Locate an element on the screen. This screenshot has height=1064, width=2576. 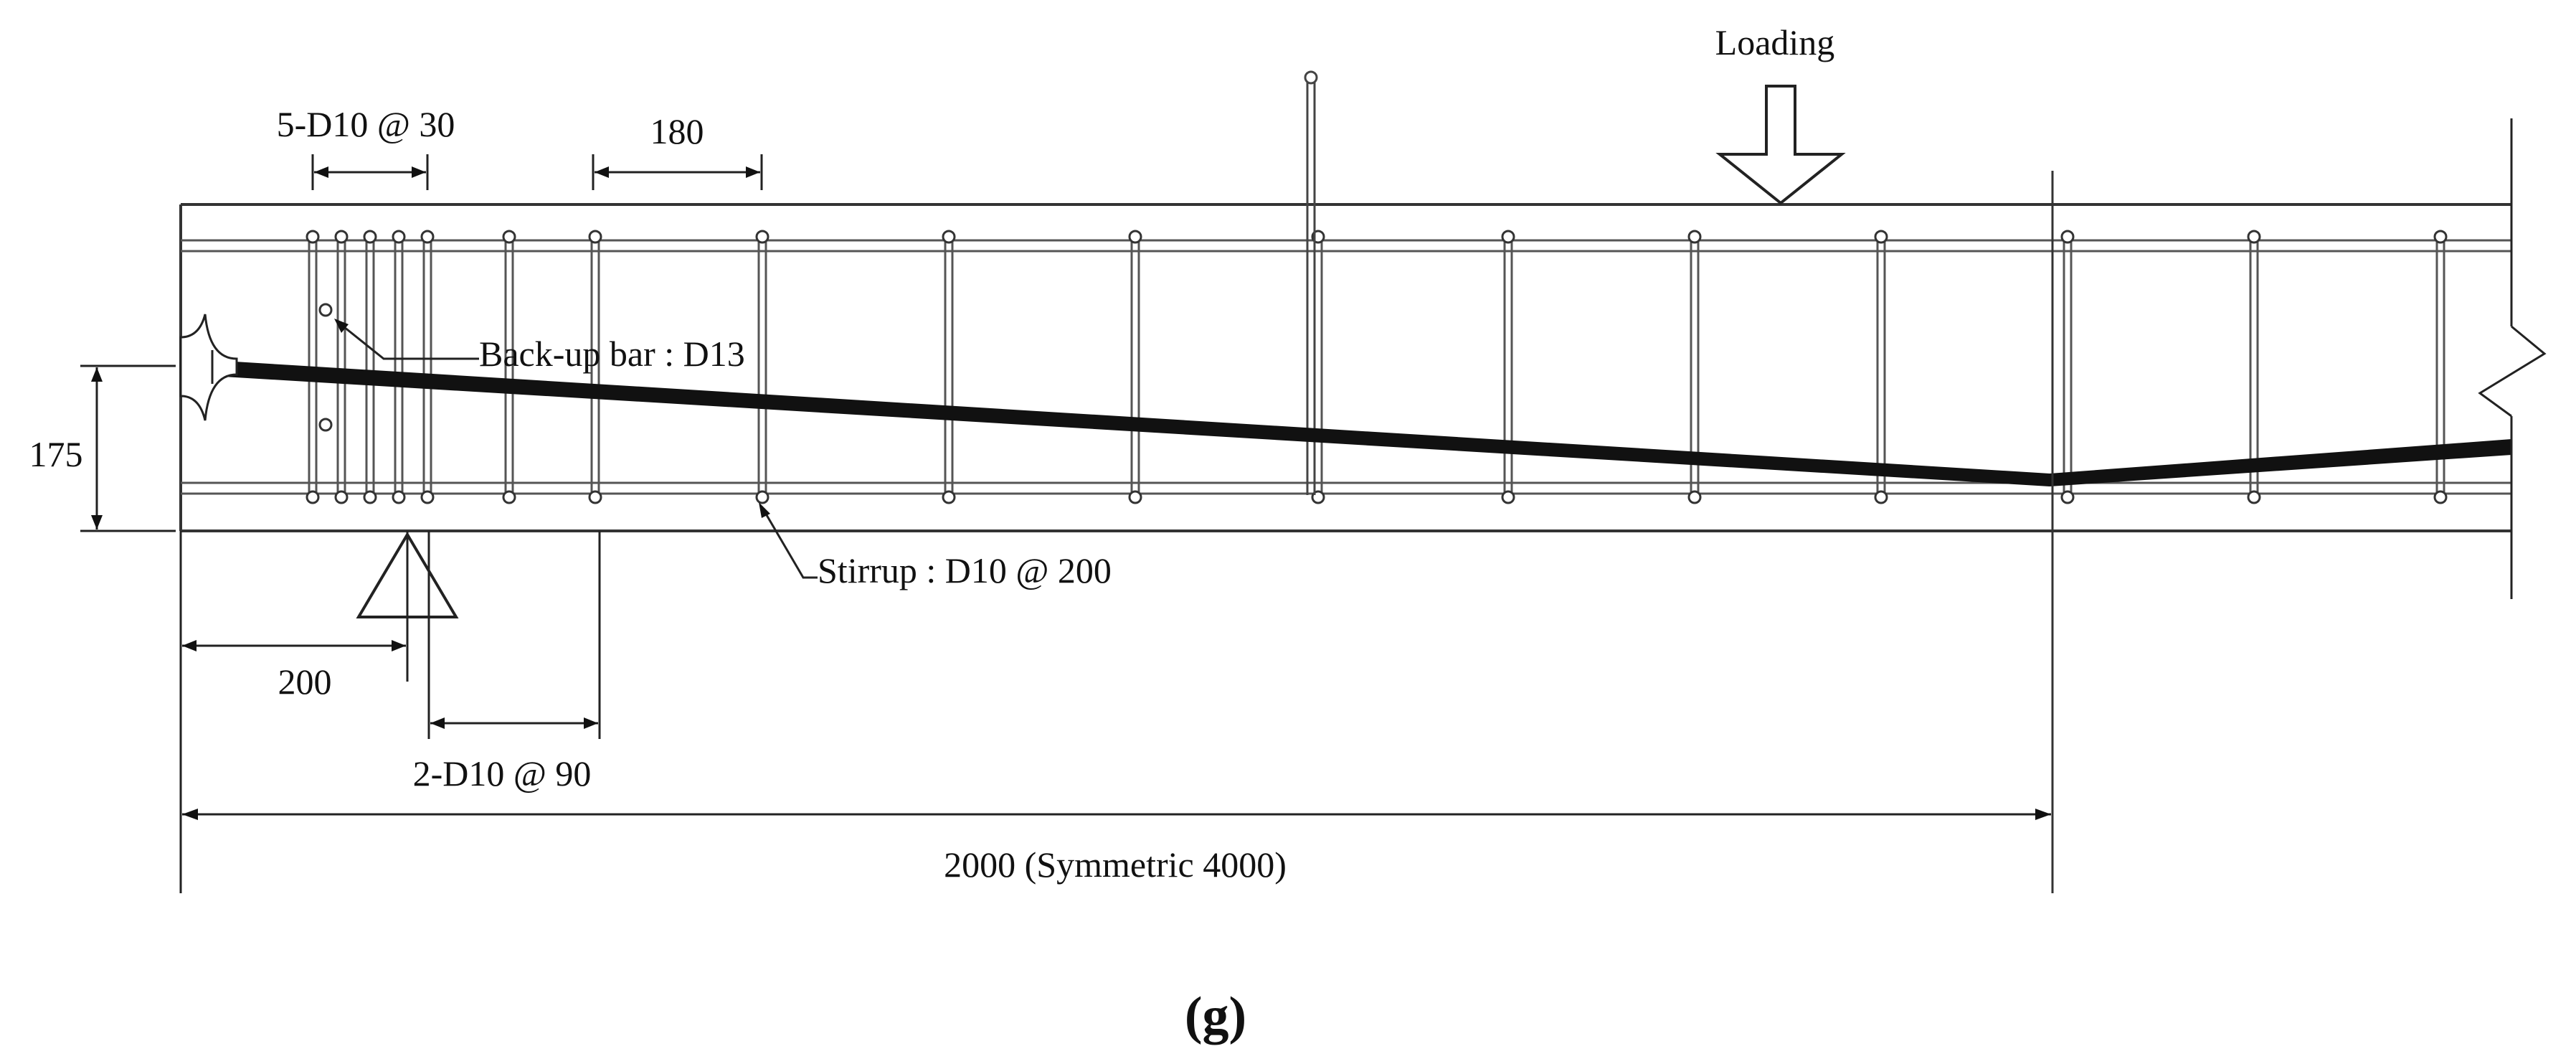
tendon is located at coordinates (1349, 423).